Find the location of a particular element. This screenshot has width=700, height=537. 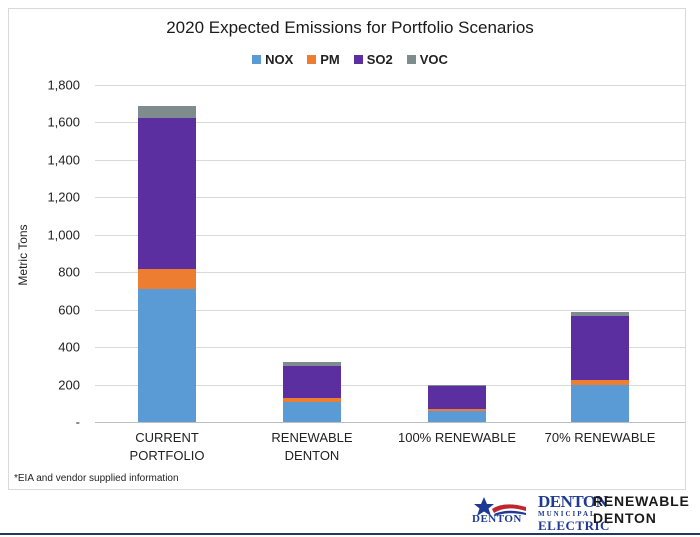

y-tick-label: 1,800 is located at coordinates (63, 85).